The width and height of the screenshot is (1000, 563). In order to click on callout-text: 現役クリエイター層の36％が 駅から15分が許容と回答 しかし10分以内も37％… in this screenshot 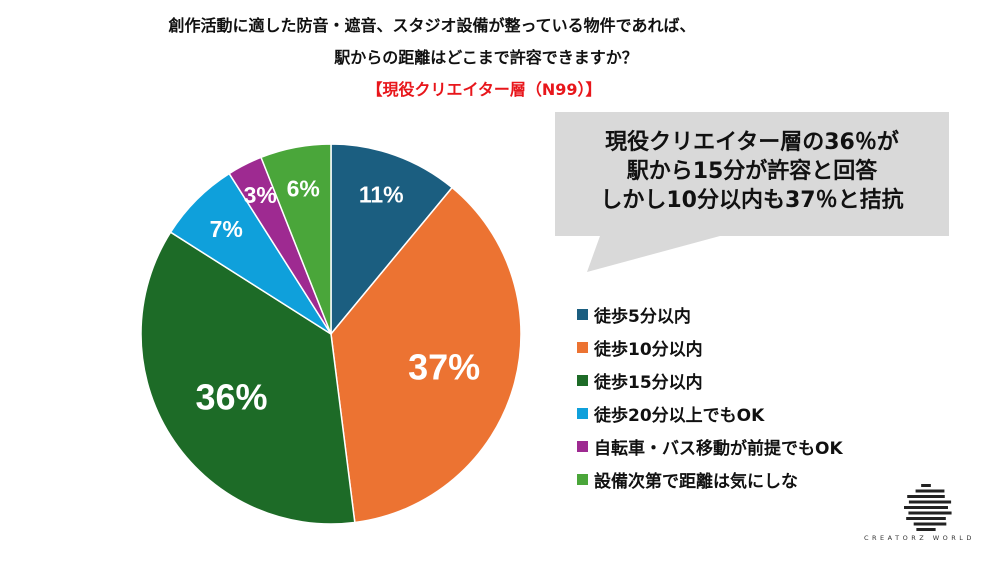, I will do `click(752, 171)`.